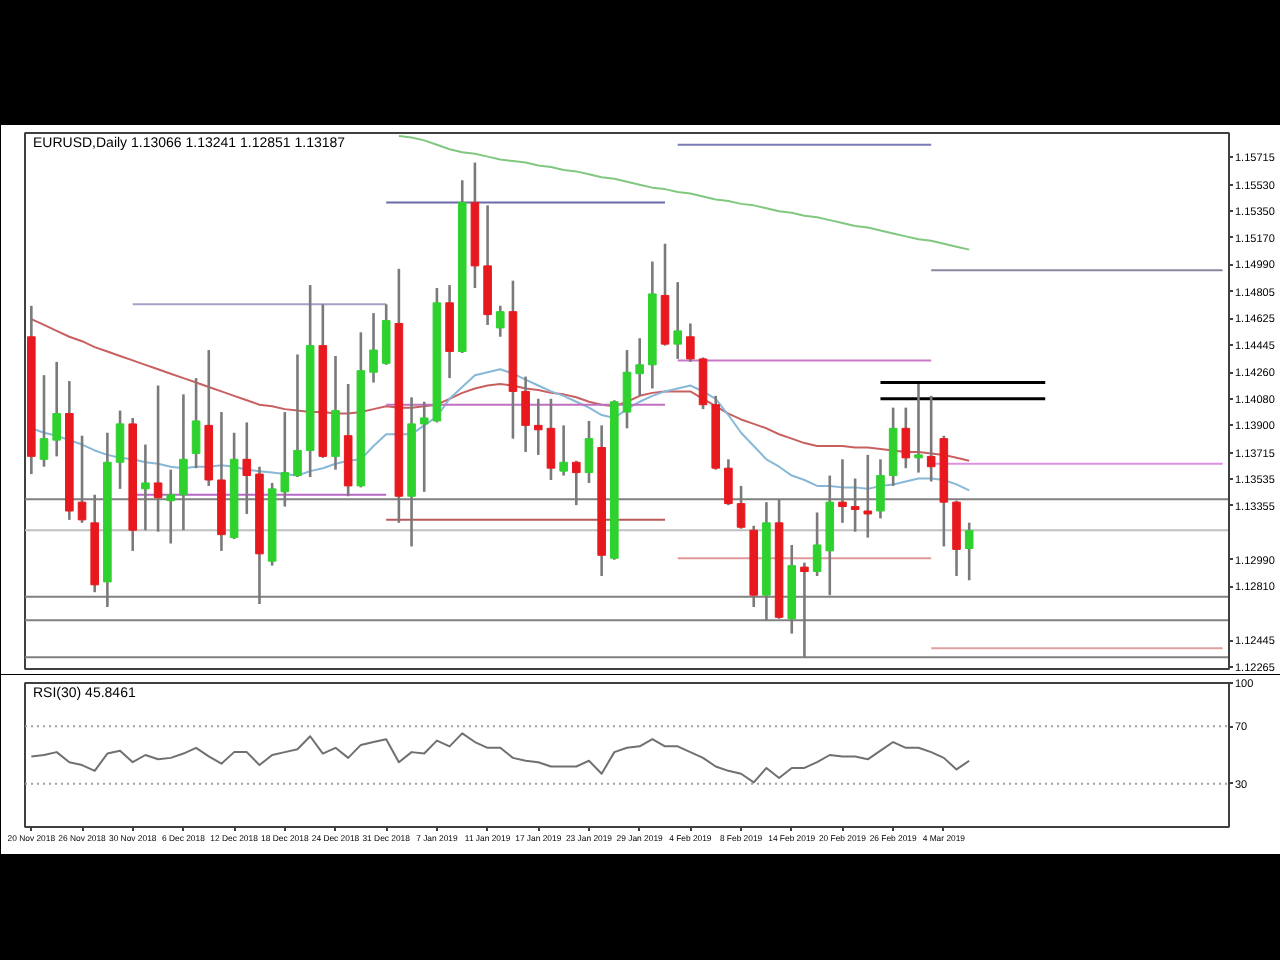  I want to click on line-series, so click(500, 758).